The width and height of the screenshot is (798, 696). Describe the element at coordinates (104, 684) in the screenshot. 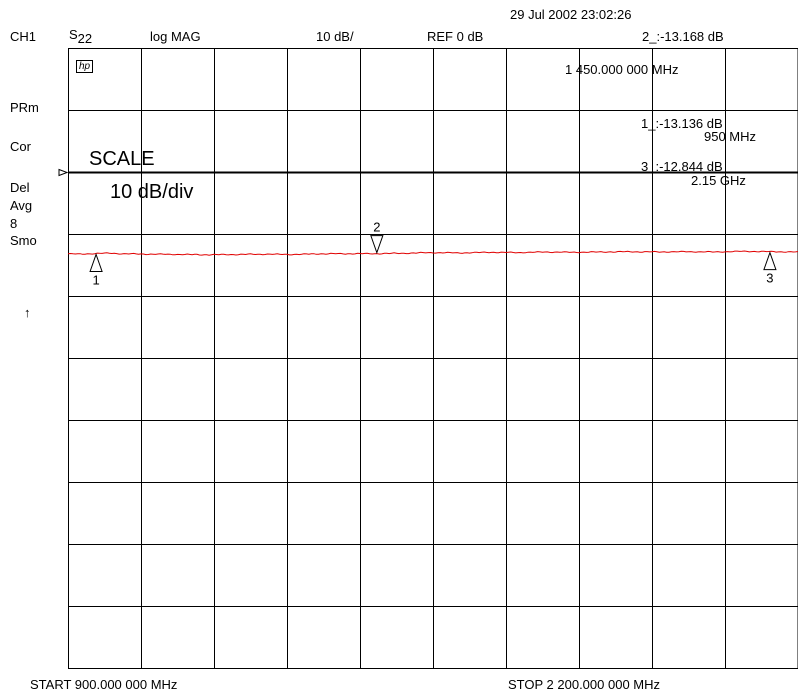

I see `start-frequency: START 900.000 000 MHz` at that location.